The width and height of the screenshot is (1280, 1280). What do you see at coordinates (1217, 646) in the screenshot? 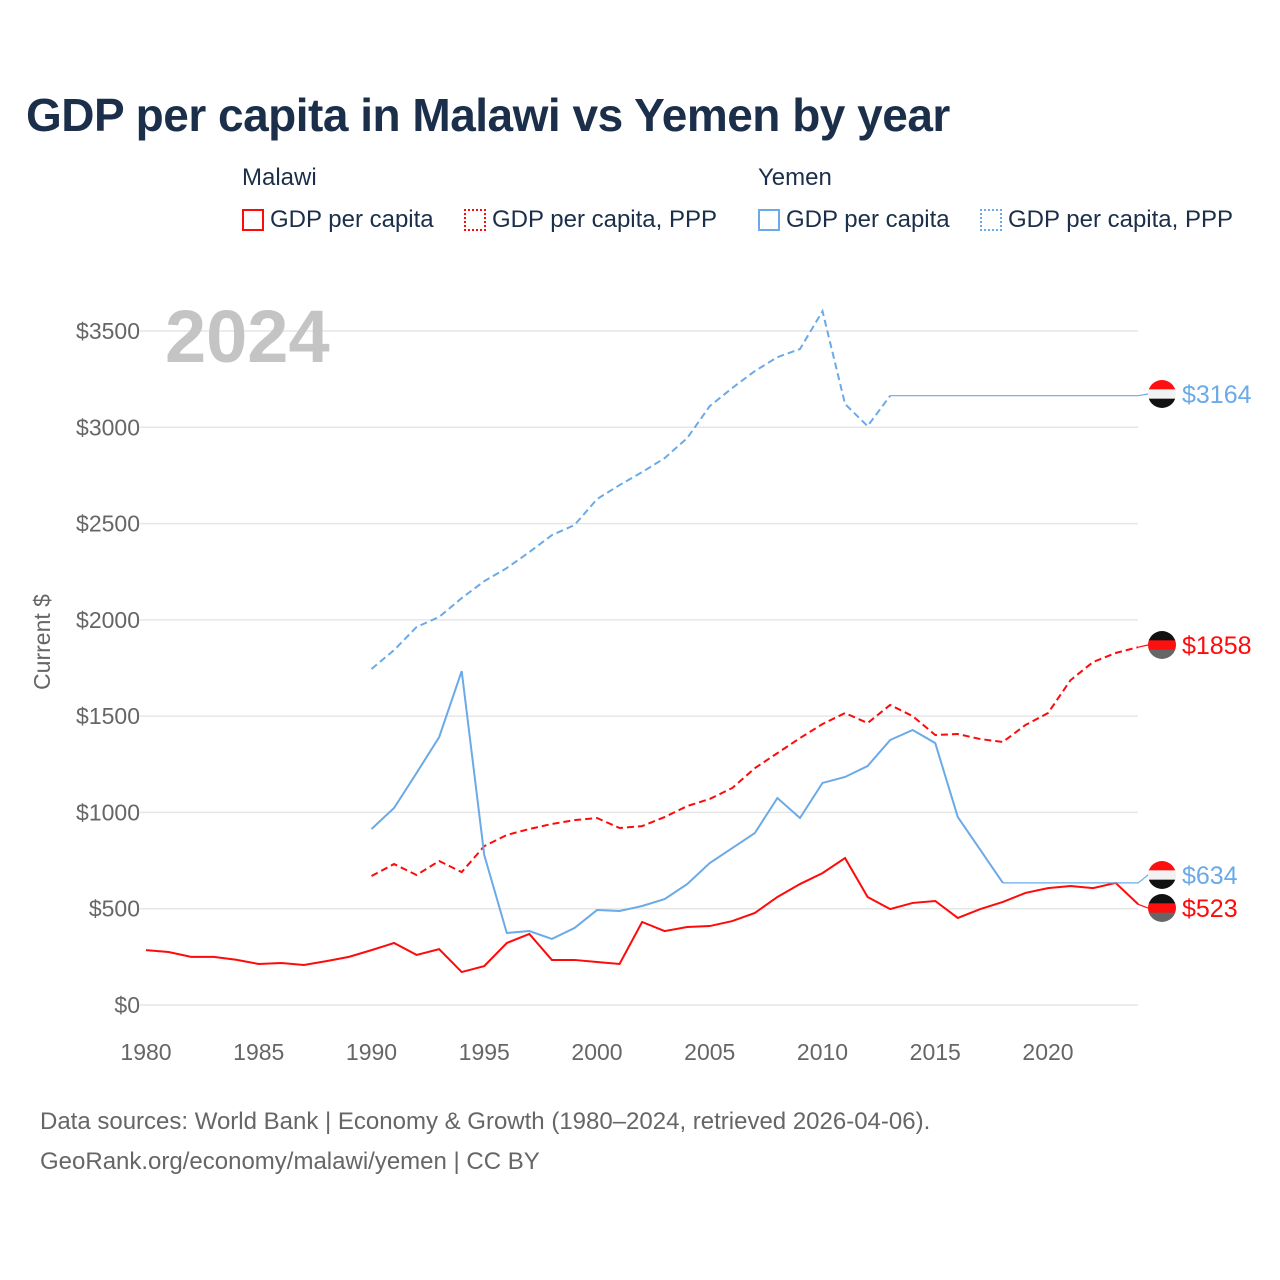
I see `end-value-label: $1858` at bounding box center [1217, 646].